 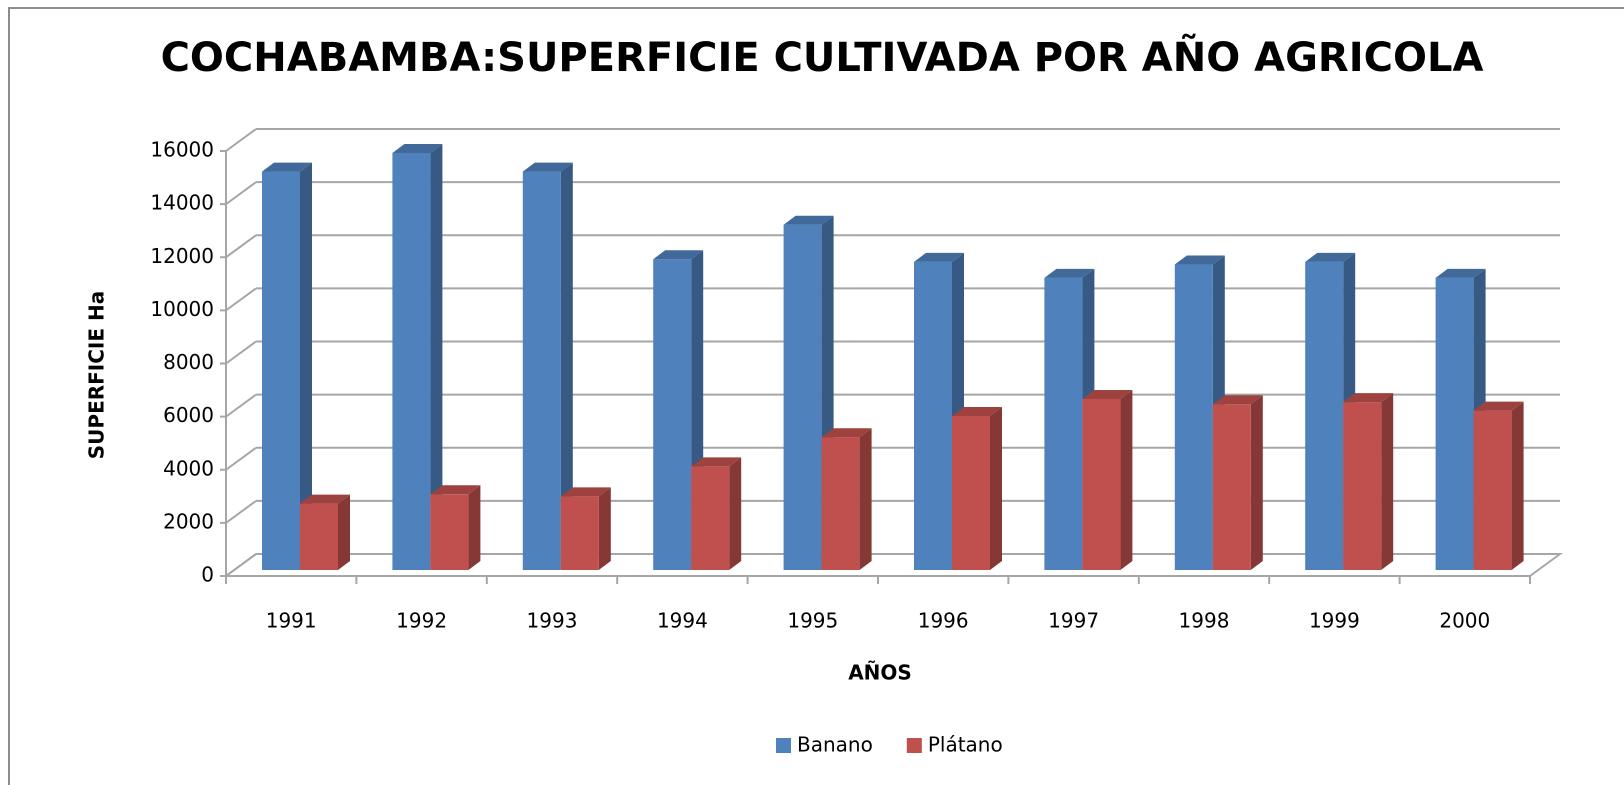 I want to click on x-tick-label: 1993, so click(x=552, y=621).